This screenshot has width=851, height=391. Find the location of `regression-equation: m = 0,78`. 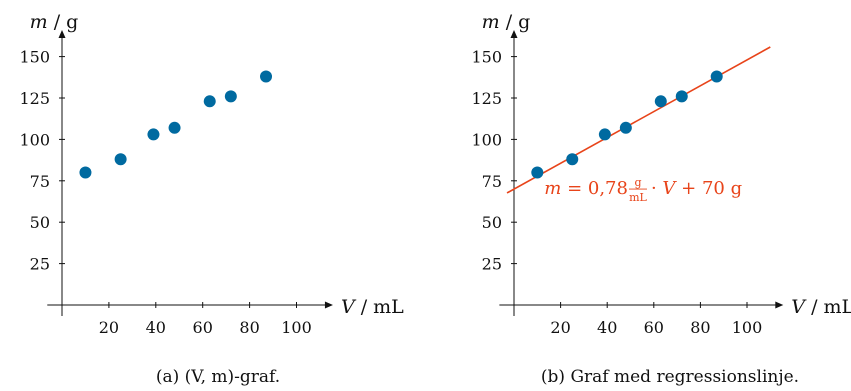

regression-equation: m = 0,78 is located at coordinates (586, 188).